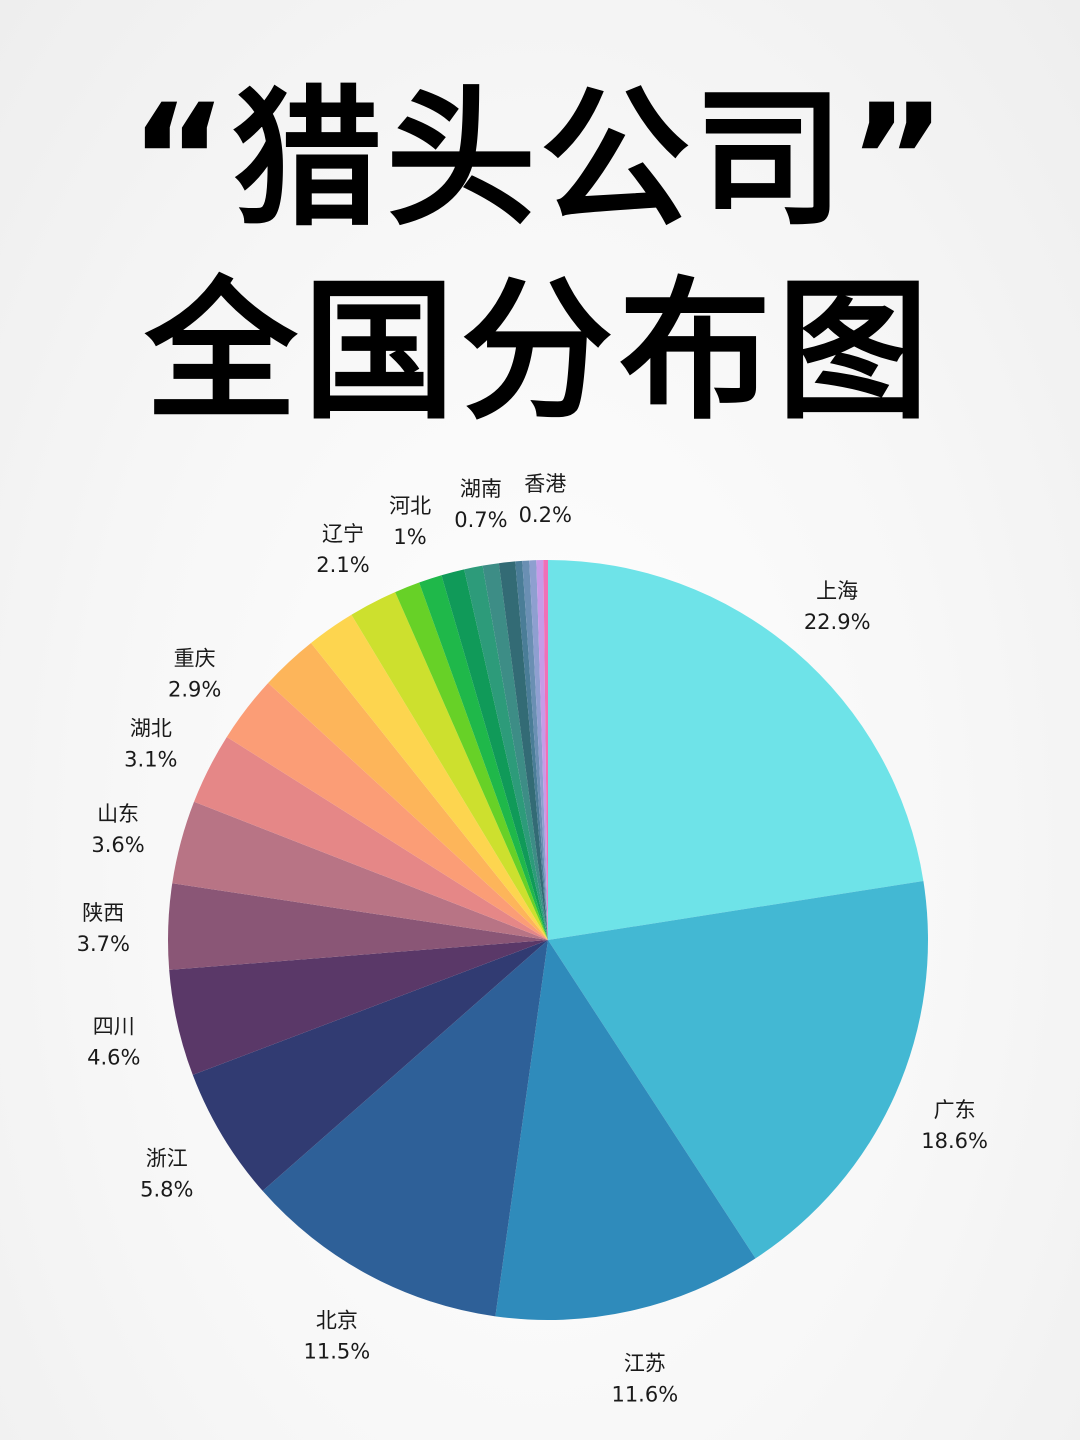  Describe the element at coordinates (360, 870) in the screenshot. I see `pie-slice-山东` at that location.